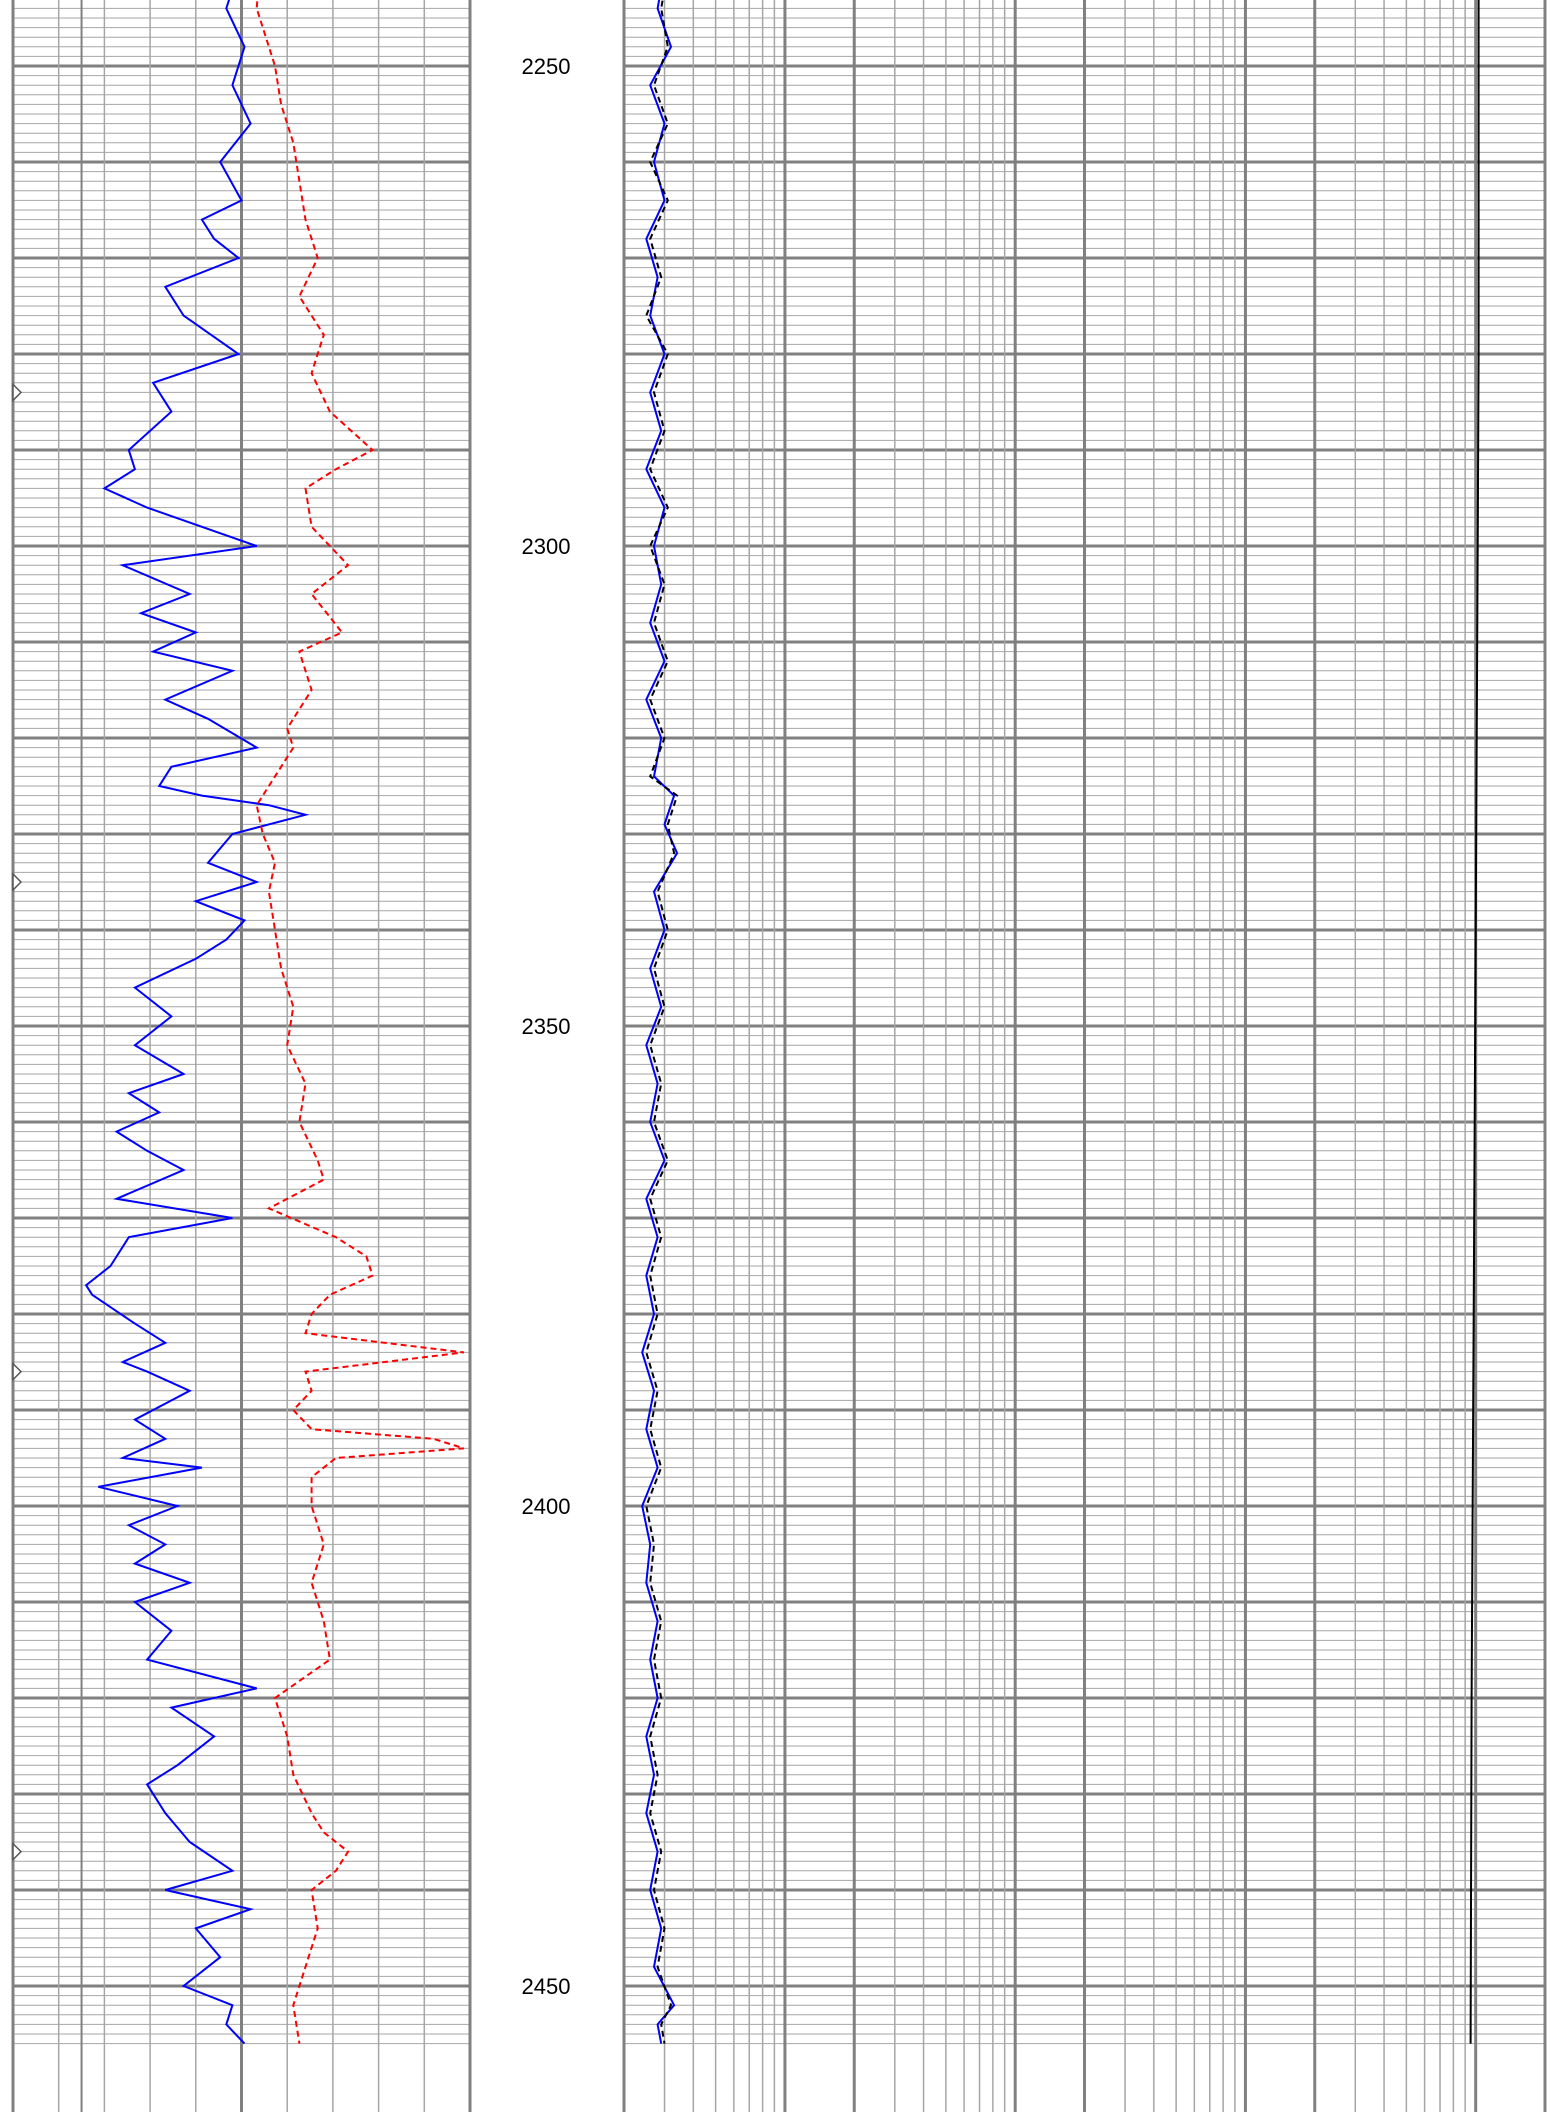  I want to click on left-track-markers, so click(17, 1122).